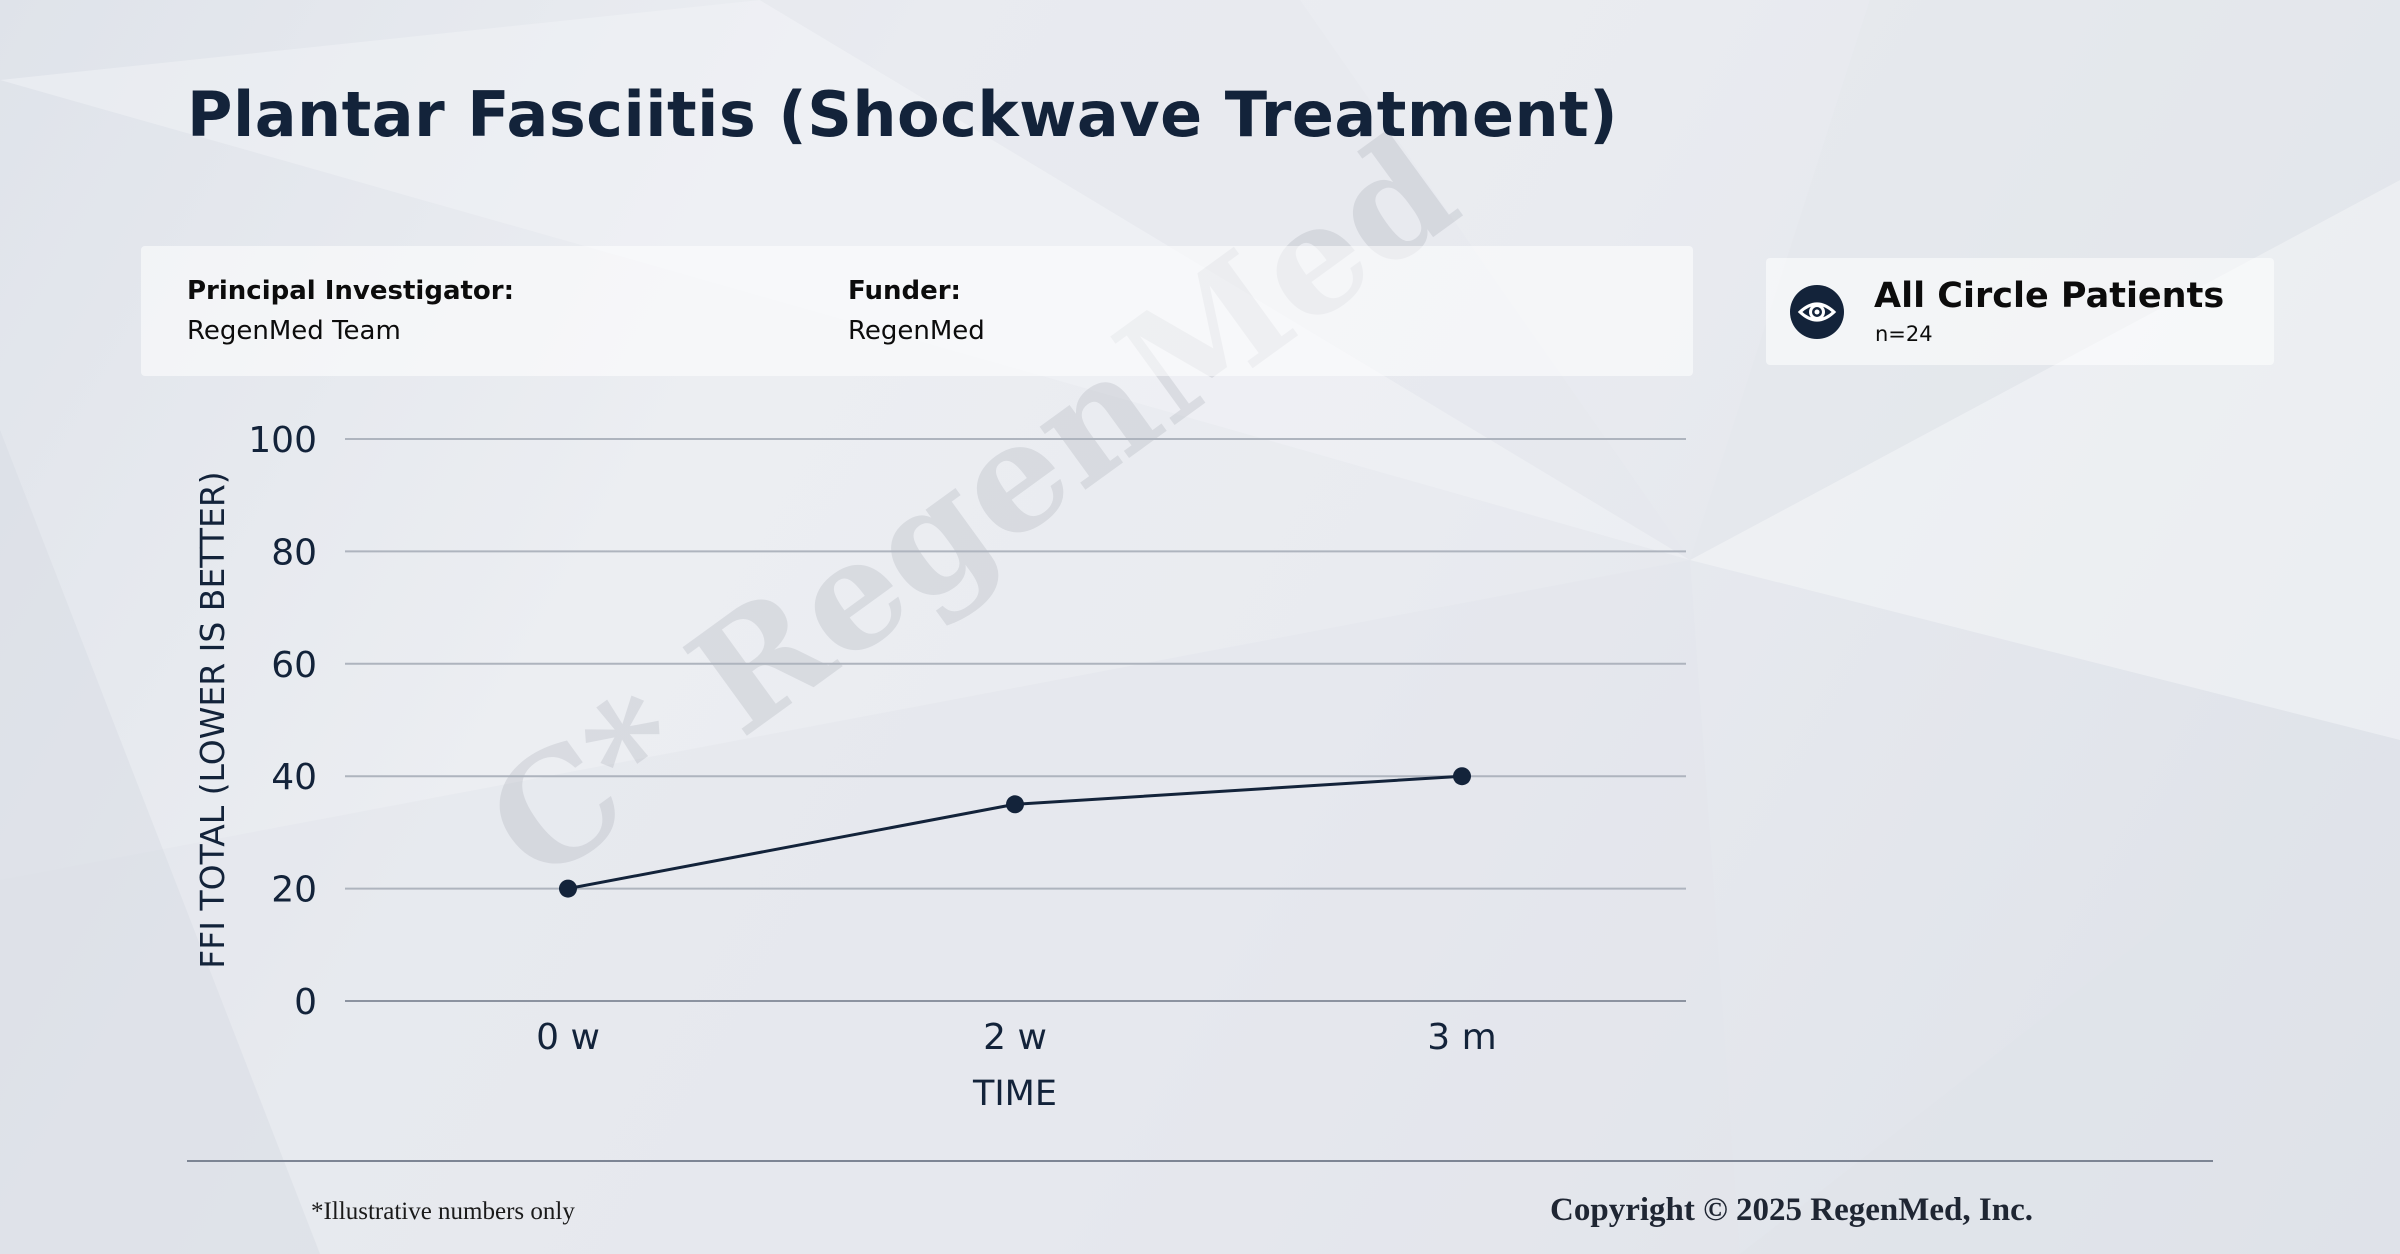 This screenshot has height=1254, width=2400. I want to click on y-axis-label: FFI TOTAL (LOWER IS BETTER), so click(212, 719).